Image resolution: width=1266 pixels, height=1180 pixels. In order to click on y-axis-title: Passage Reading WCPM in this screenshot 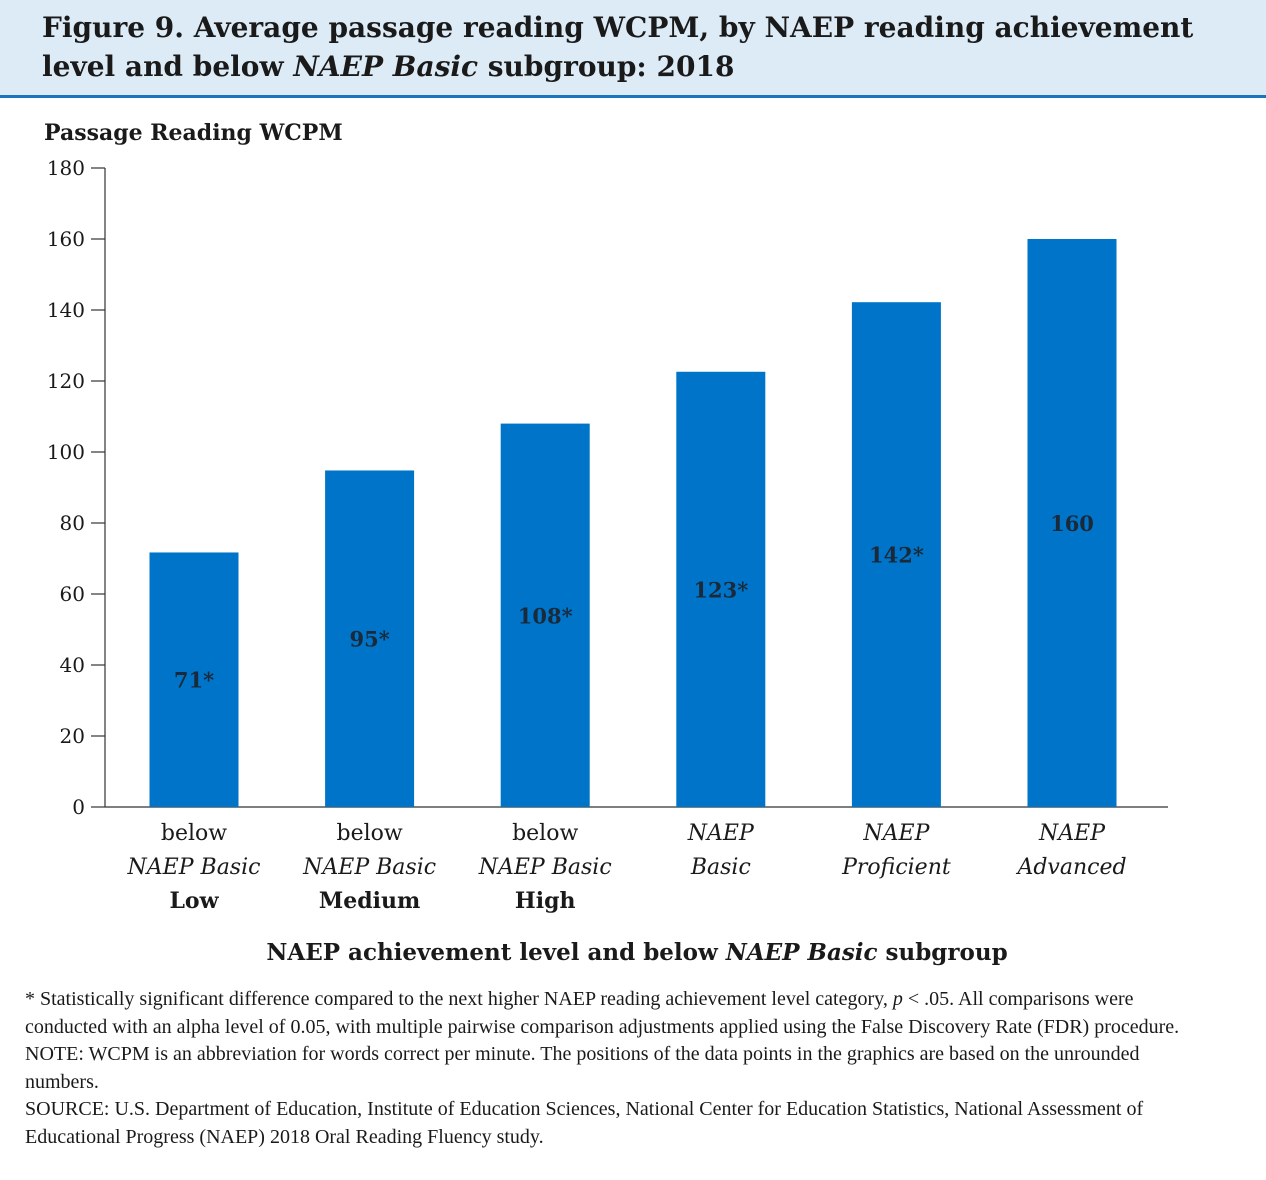, I will do `click(193, 133)`.